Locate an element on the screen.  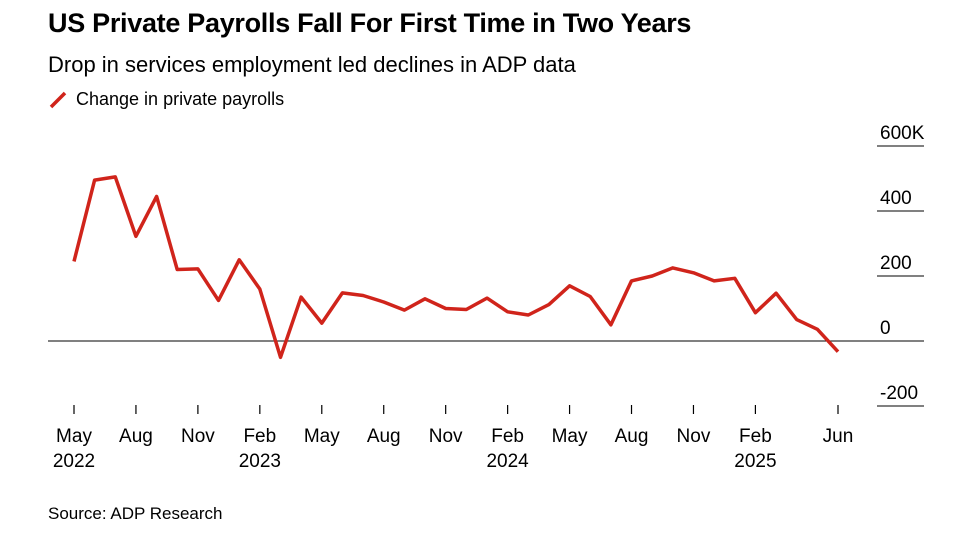
y-tick-label: 0 is located at coordinates (885, 328).